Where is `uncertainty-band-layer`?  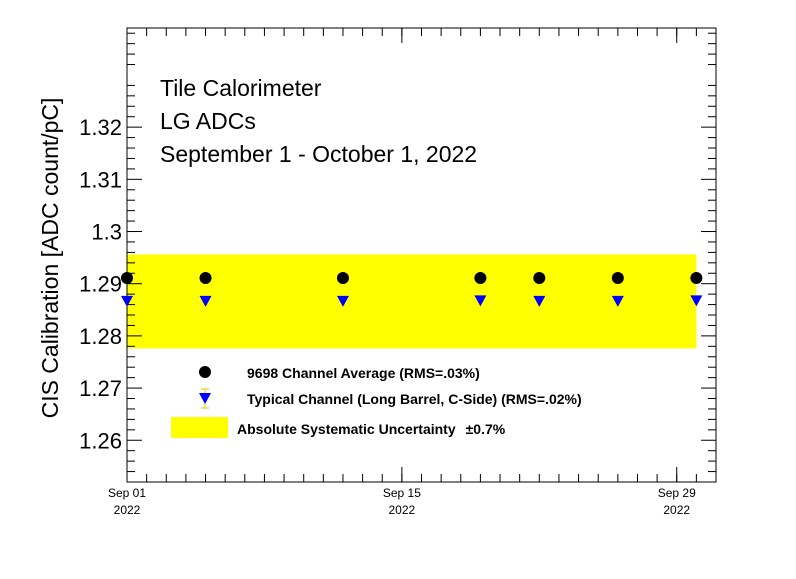 uncertainty-band-layer is located at coordinates (412, 301).